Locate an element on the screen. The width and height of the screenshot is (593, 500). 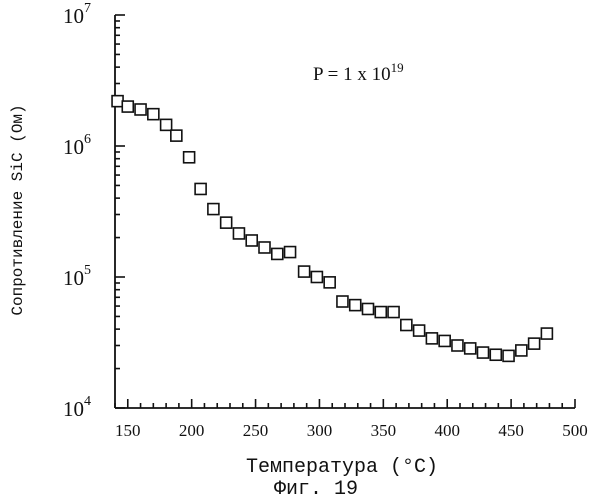
x-tick-label: 500 is located at coordinates (575, 430).